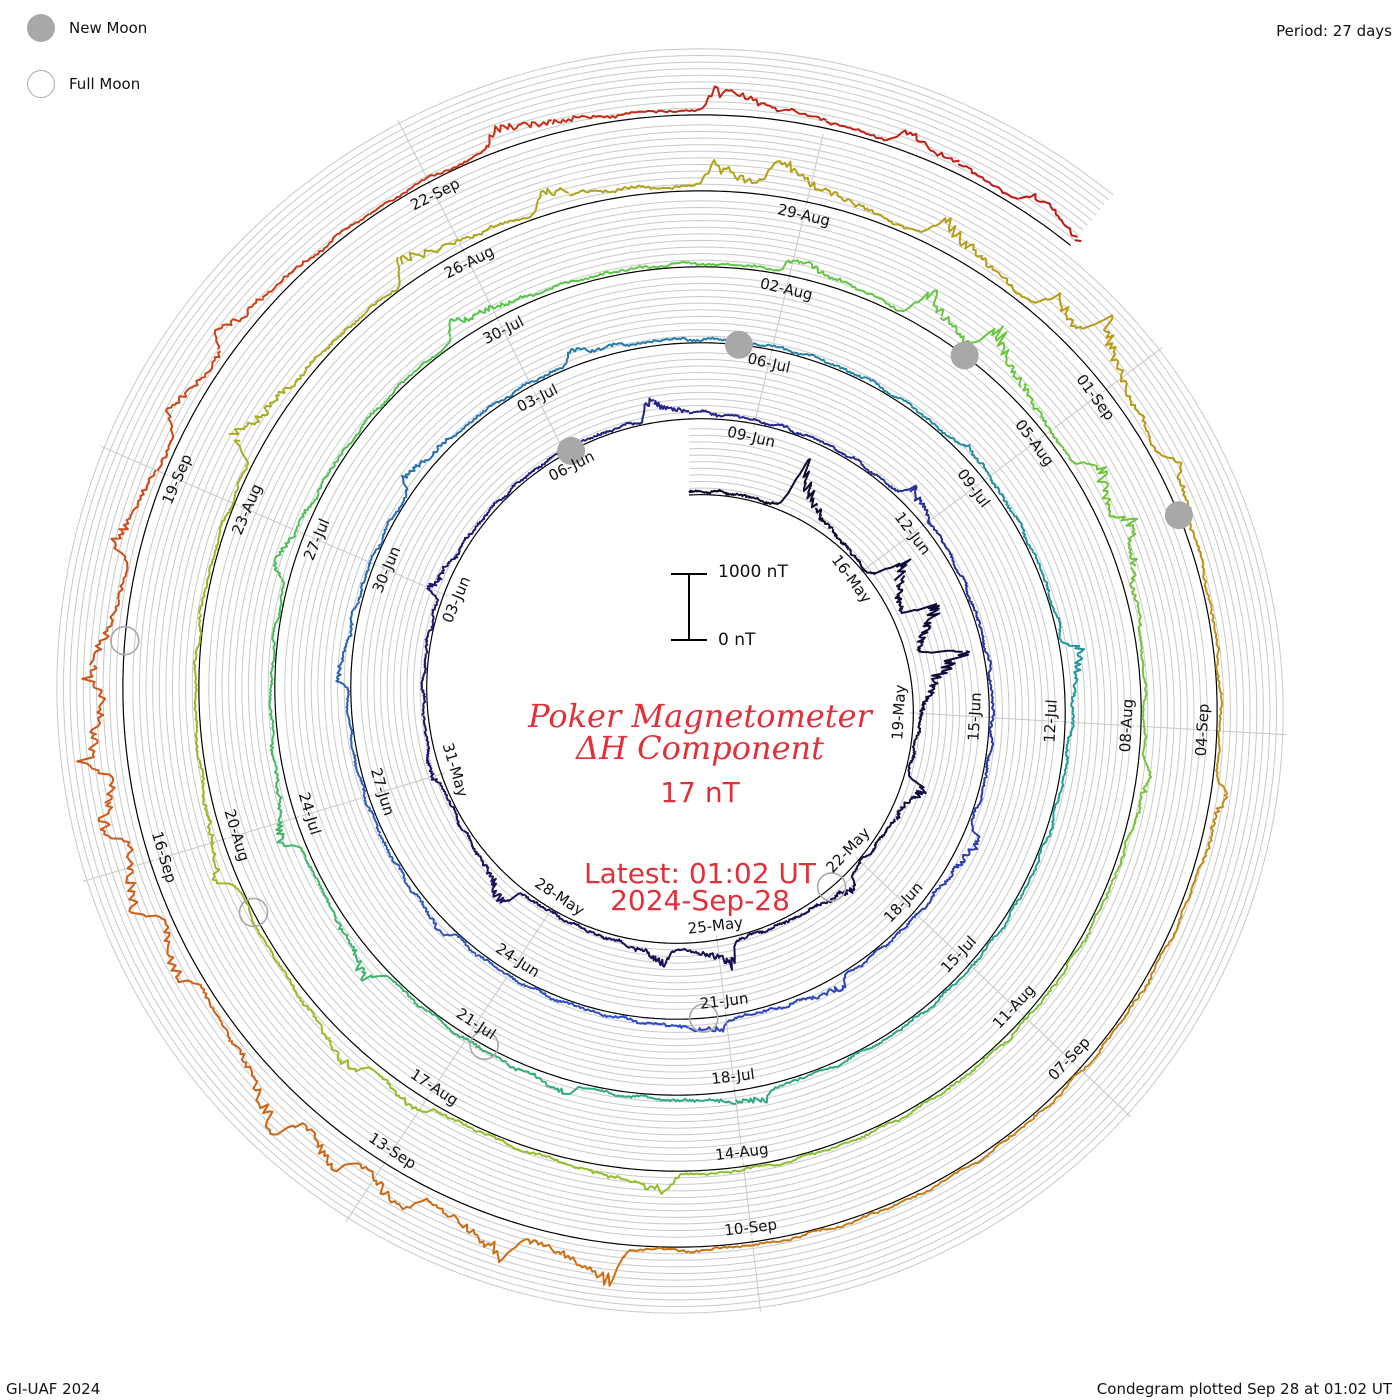 This screenshot has width=1400, height=1400. I want to click on date-label: 08-Aug, so click(1126, 725).